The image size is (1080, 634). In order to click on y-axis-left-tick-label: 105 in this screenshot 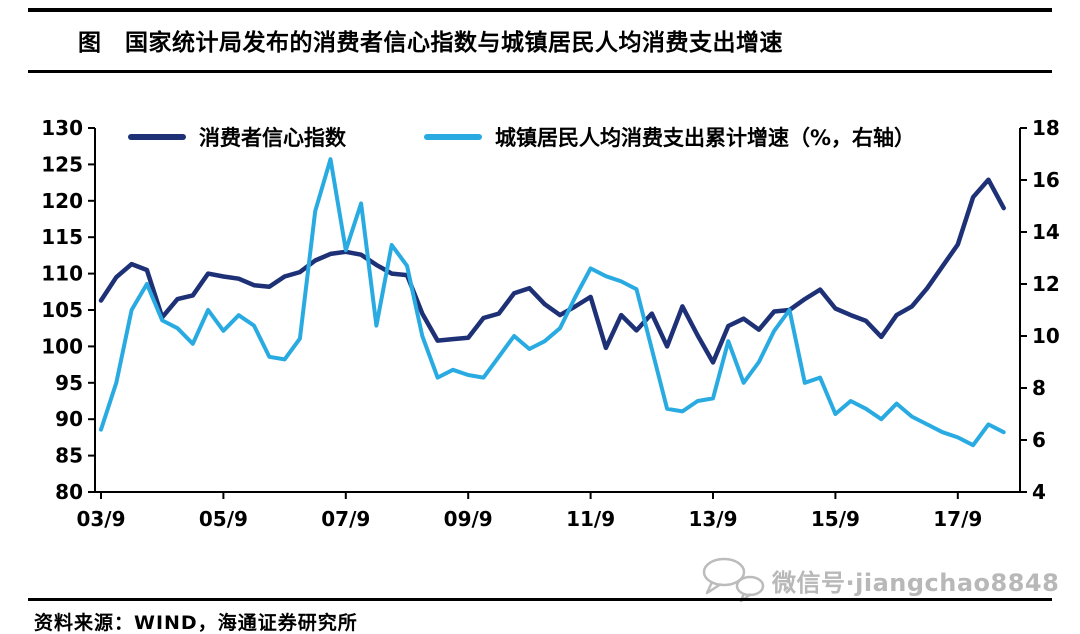, I will do `click(62, 310)`.